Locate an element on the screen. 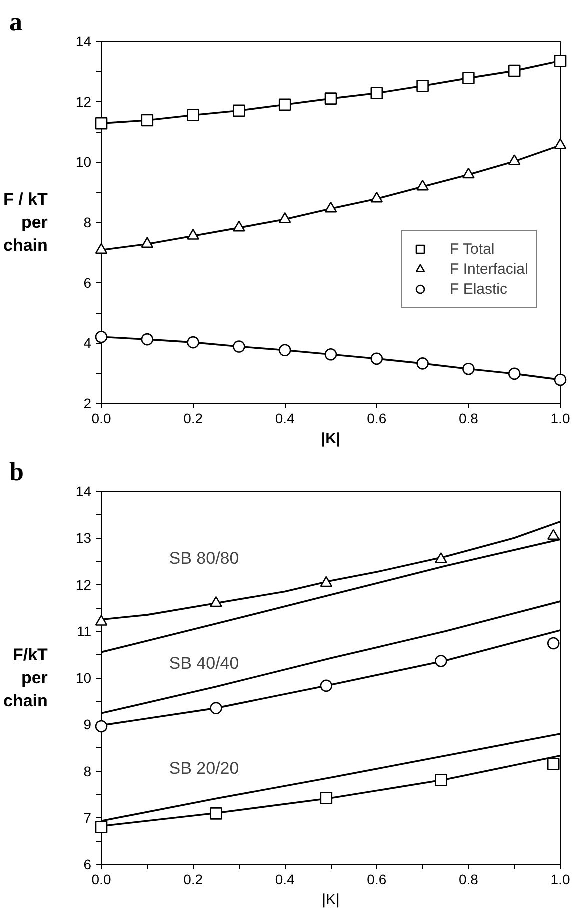 This screenshot has width=580, height=911. annotation: SB 40/40 is located at coordinates (204, 663).